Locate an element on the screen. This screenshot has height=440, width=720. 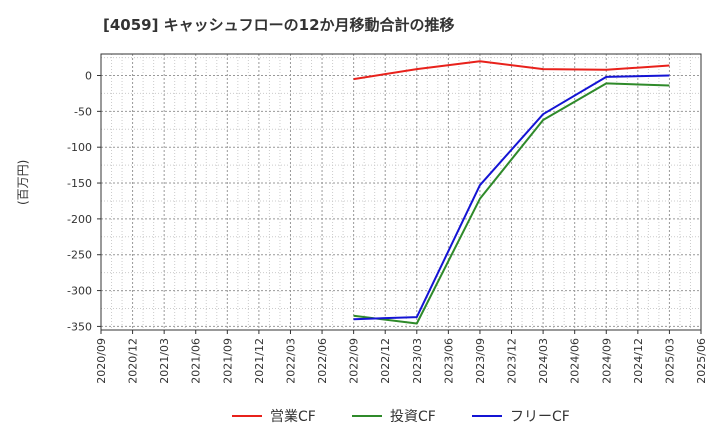
x-tick-label: 2021/06 is located at coordinates (196, 361).